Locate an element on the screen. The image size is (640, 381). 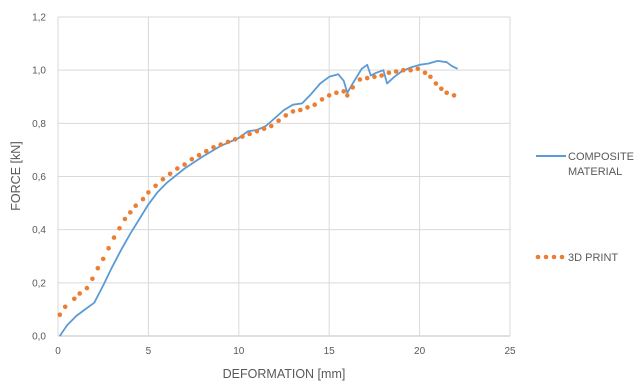
legend: COMPOSITE MATERIAL 3D PRINT is located at coordinates (584, 207).